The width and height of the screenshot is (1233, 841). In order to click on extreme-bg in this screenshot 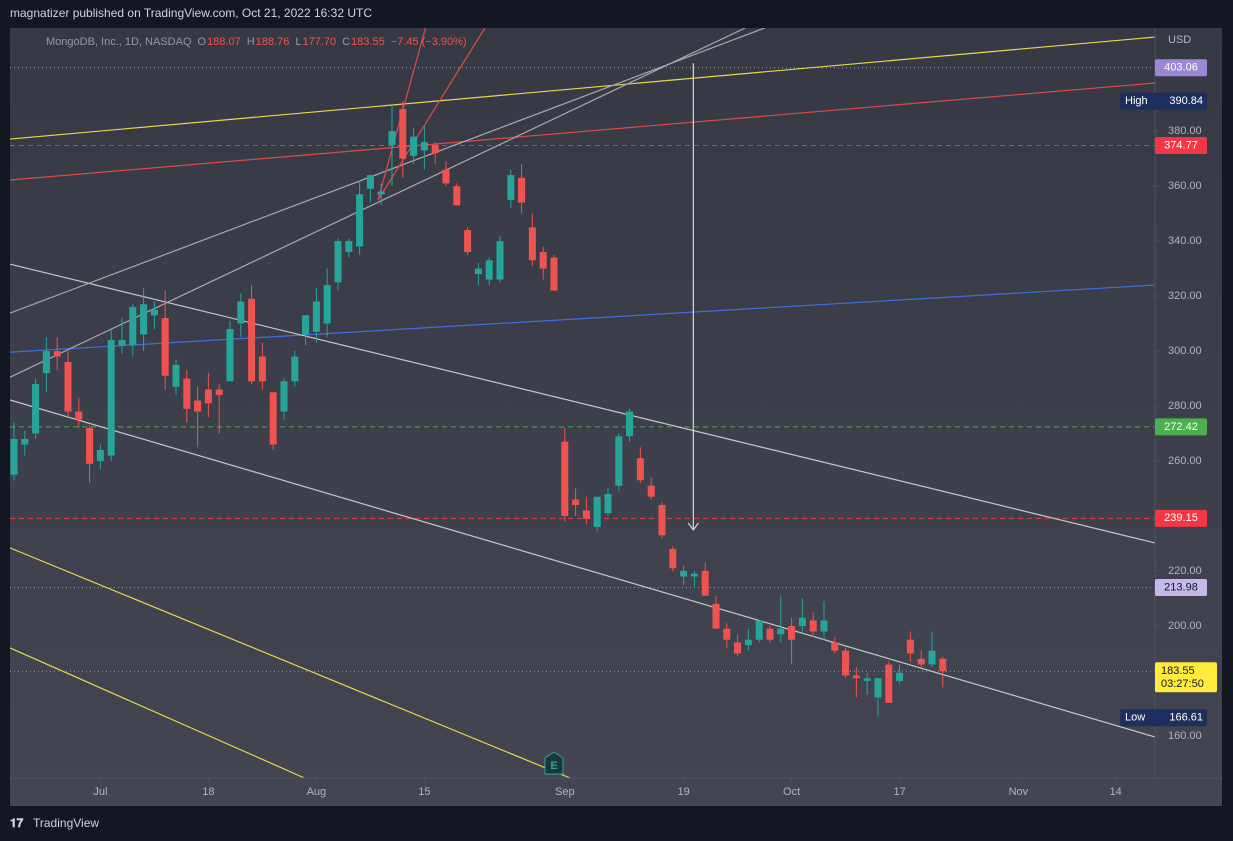, I will do `click(1163, 101)`.